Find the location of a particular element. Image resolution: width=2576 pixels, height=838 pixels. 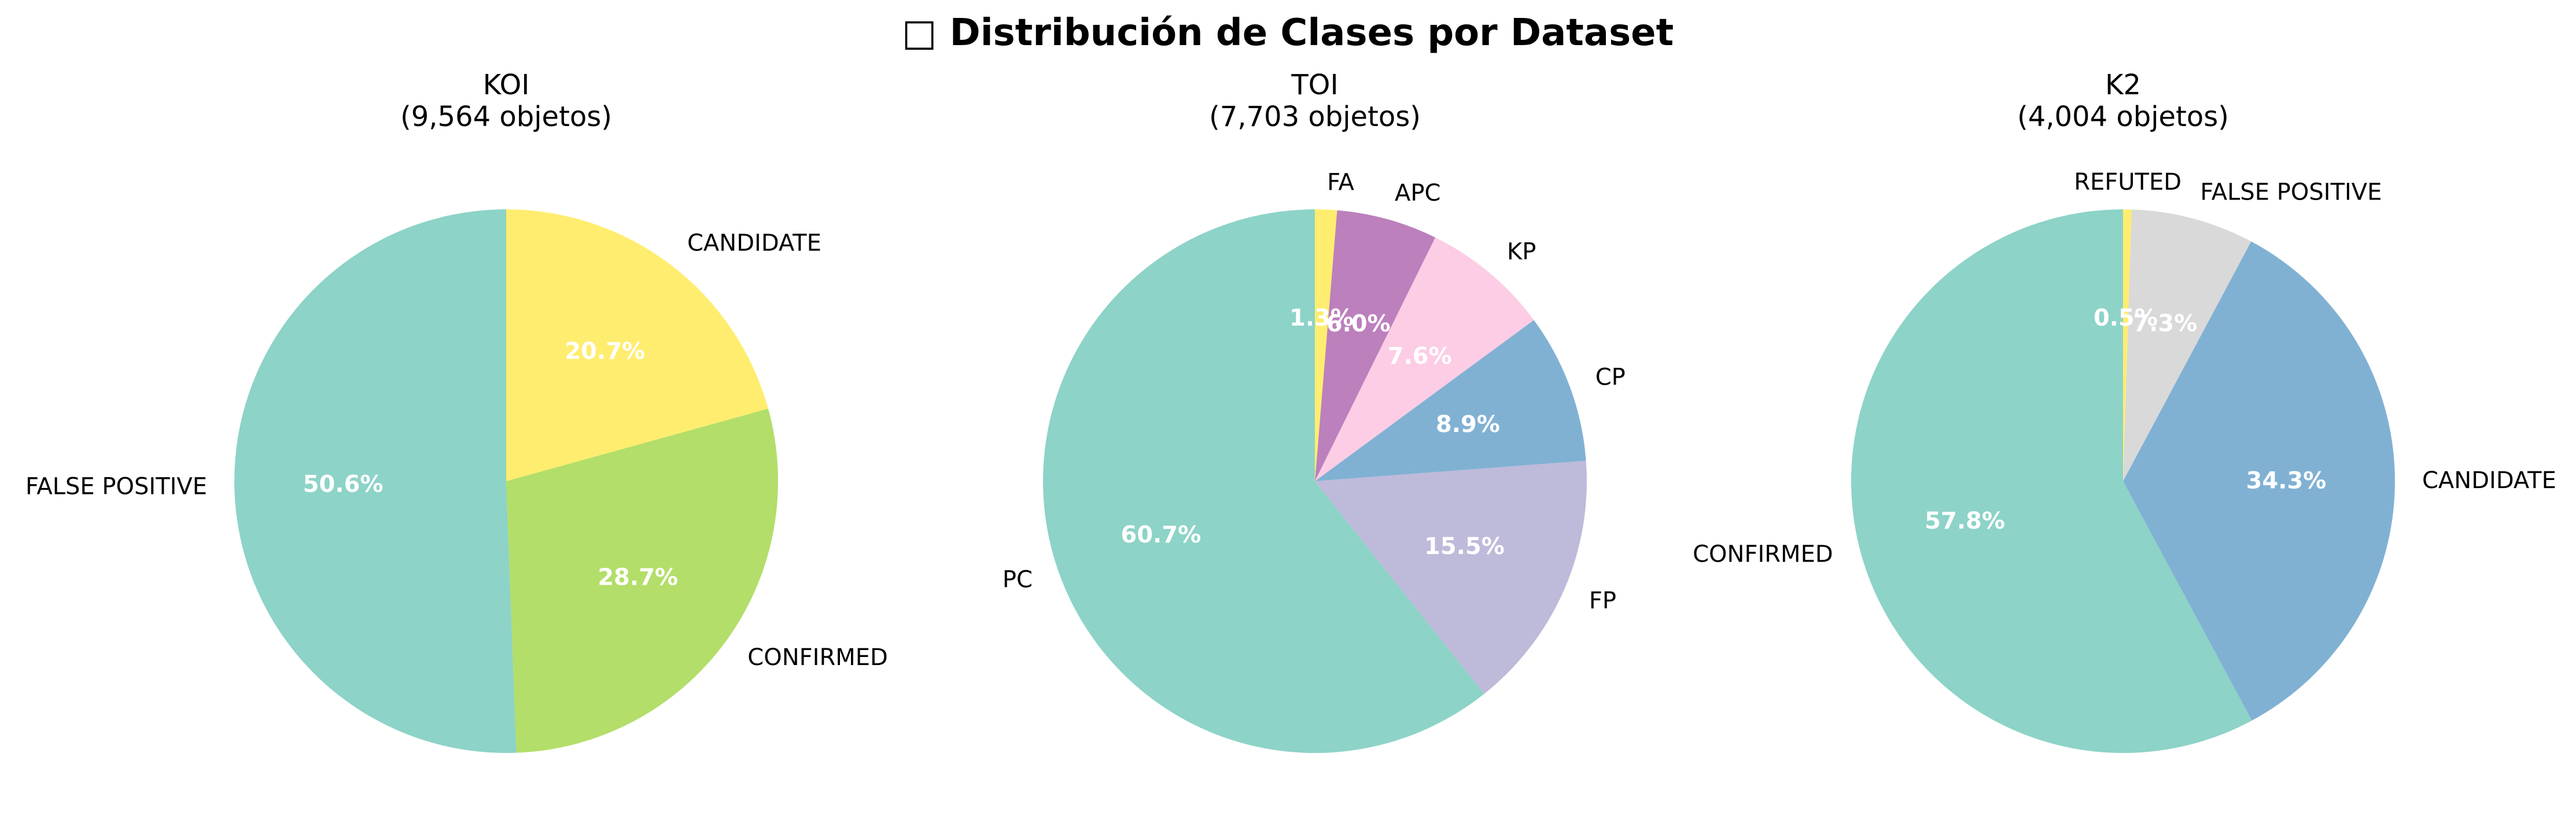

pie-k2-percent-confirmed: 57.8% is located at coordinates (1965, 521).